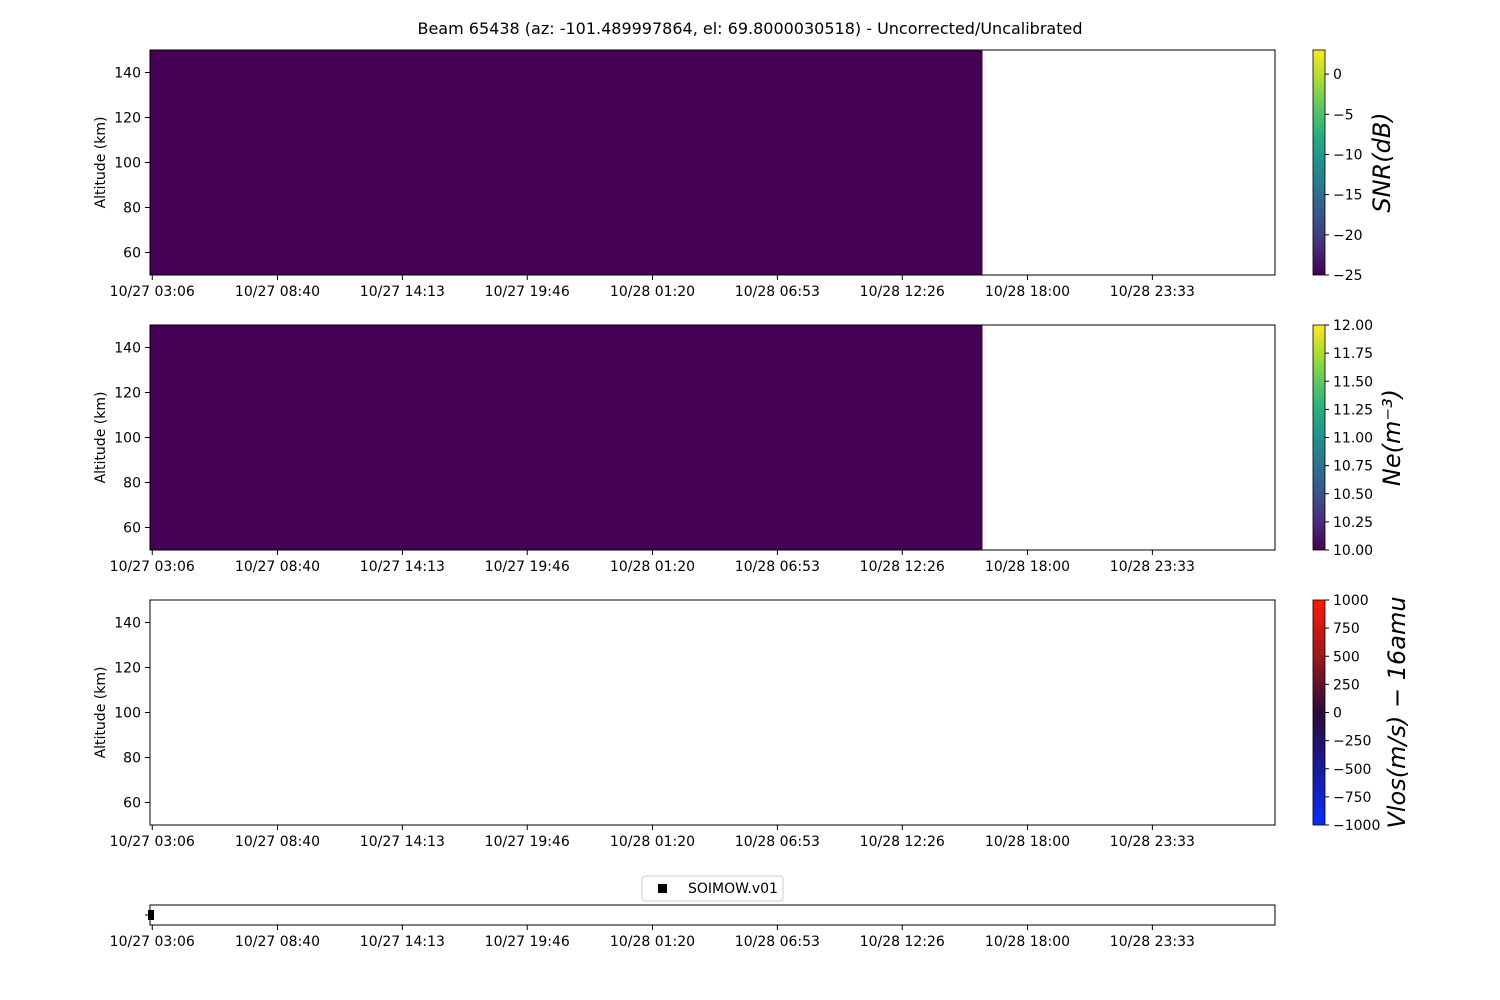 Image resolution: width=1500 pixels, height=1000 pixels. Describe the element at coordinates (1348, 236) in the screenshot. I see `colorbar-1-tick-label-4: −20` at that location.